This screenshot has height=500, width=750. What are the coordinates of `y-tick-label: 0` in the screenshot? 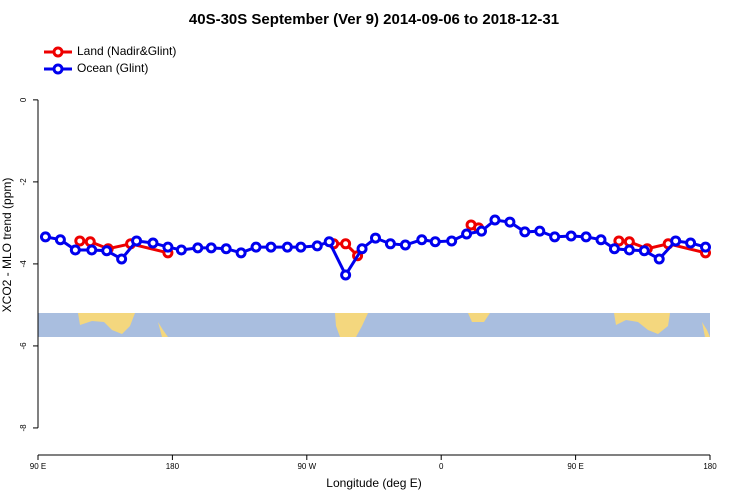 It's located at (23, 99).